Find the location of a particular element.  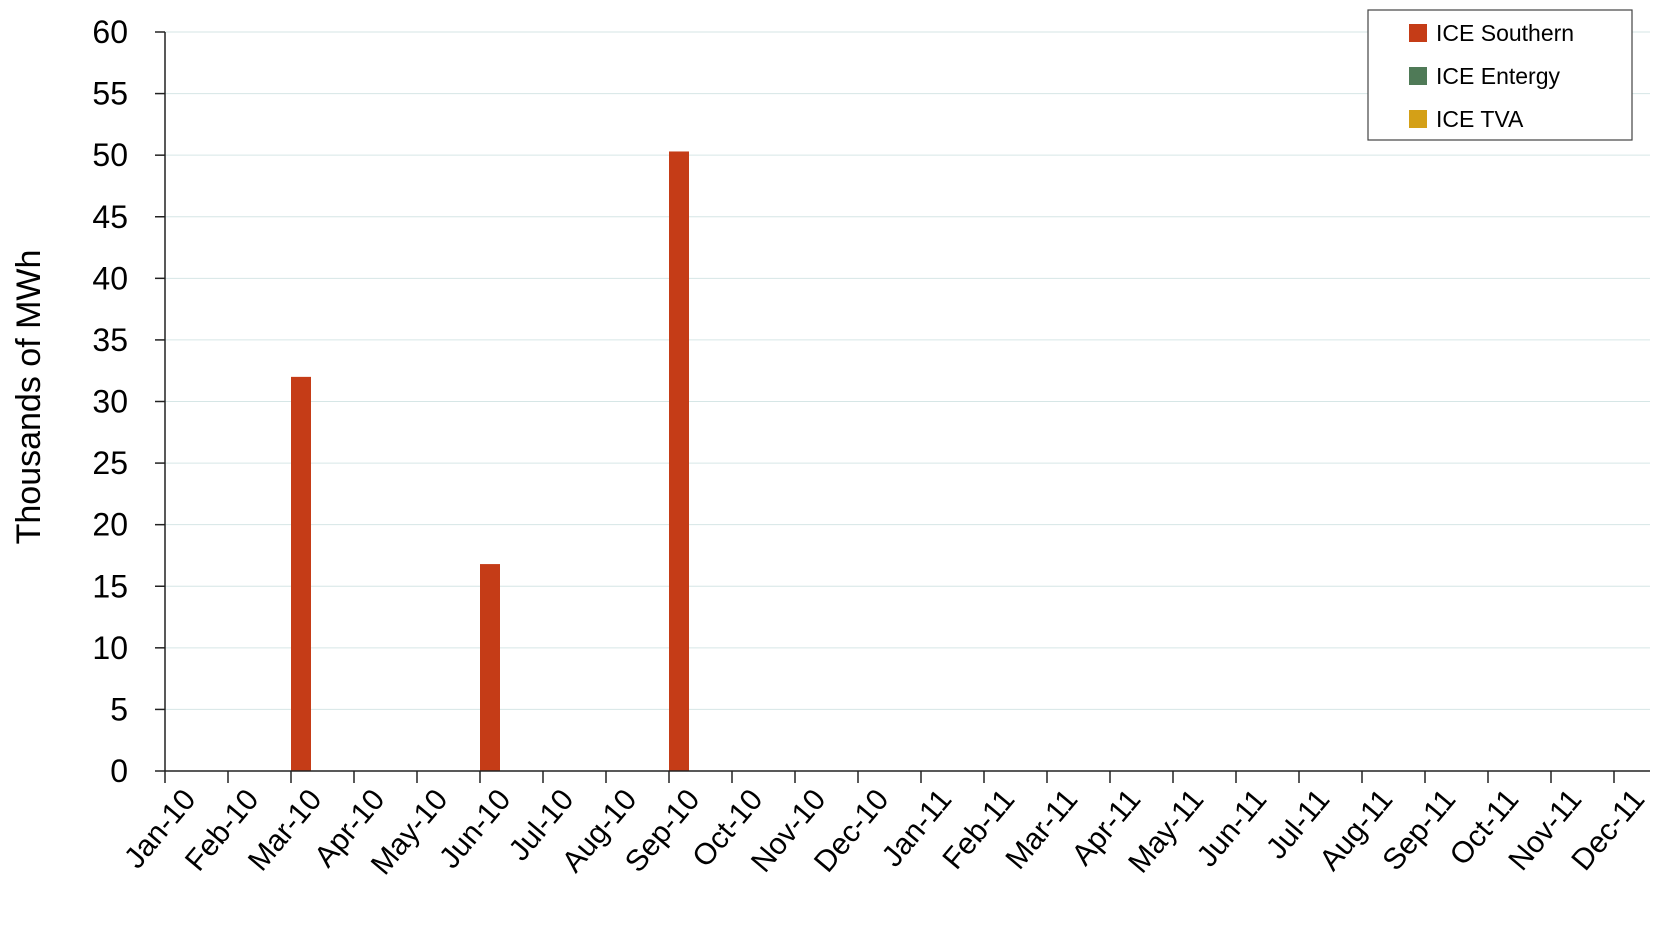

x-tick-label: Jun-11 is located at coordinates (1232, 828).